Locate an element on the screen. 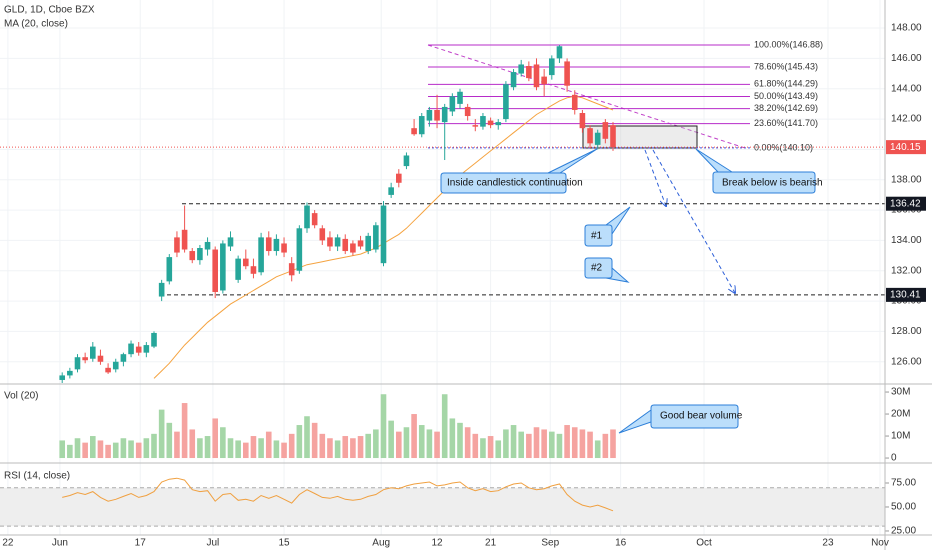  x-tick-label: Oct is located at coordinates (704, 543).